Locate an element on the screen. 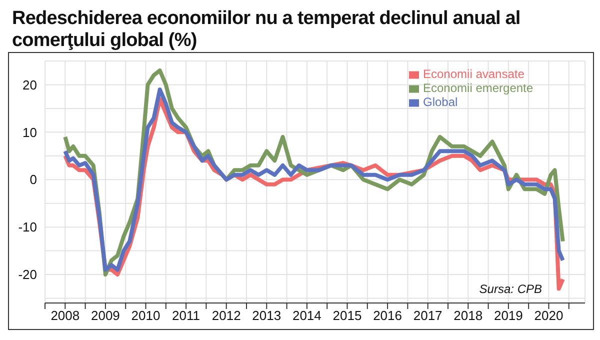 The height and width of the screenshot is (340, 600). x-tick-label: 2009 is located at coordinates (105, 316).